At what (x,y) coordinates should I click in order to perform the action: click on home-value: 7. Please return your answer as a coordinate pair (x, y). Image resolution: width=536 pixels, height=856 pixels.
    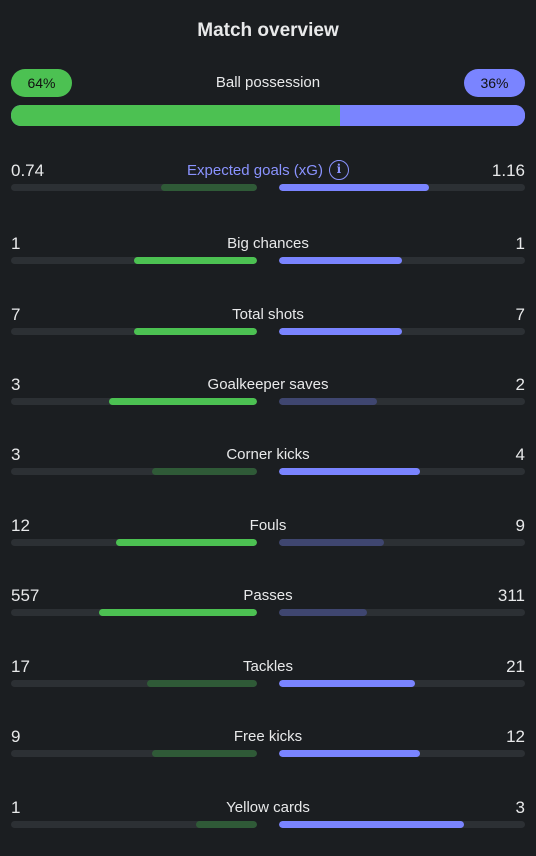
    Looking at the image, I should click on (16, 314).